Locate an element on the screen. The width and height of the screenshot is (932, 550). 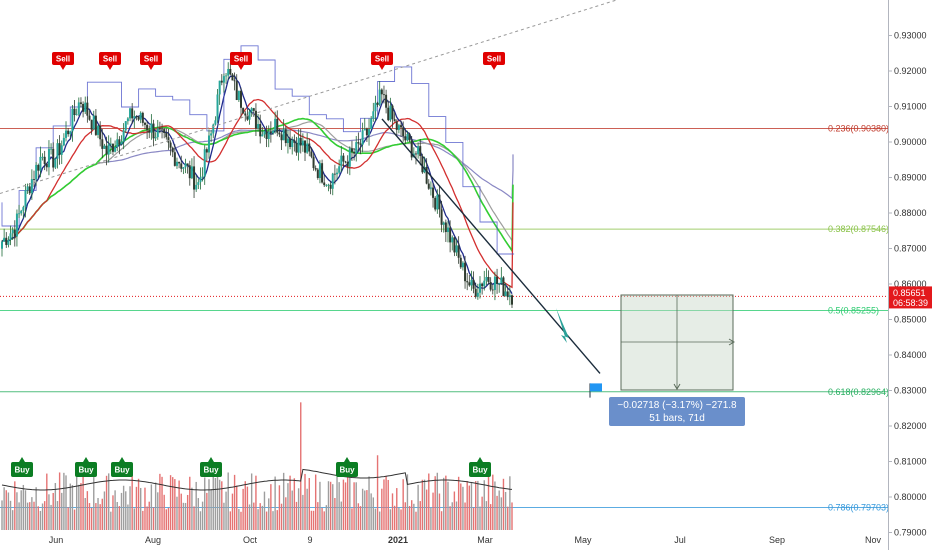
sell-signal-label: Sell is located at coordinates (151, 59).